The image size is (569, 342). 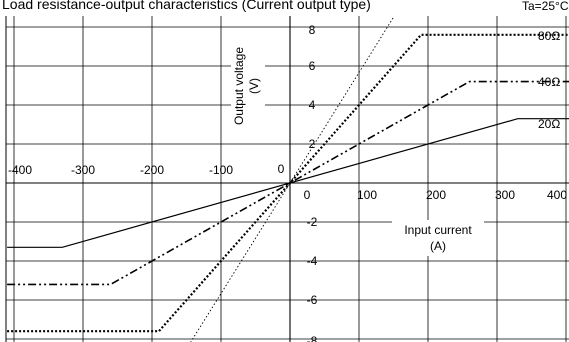 What do you see at coordinates (307, 195) in the screenshot?
I see `x-tick-label: 0` at bounding box center [307, 195].